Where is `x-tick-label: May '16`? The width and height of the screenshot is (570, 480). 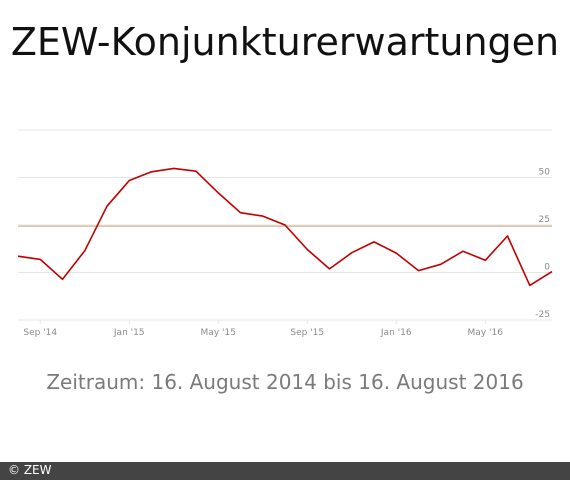 x-tick-label: May '16 is located at coordinates (486, 333).